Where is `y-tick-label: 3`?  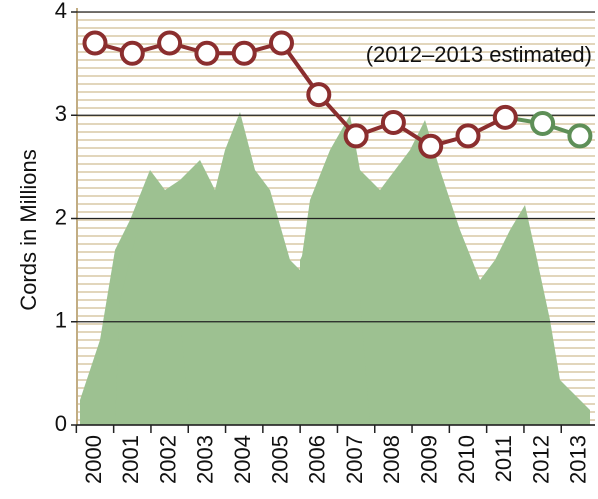 y-tick-label: 3 is located at coordinates (61, 113).